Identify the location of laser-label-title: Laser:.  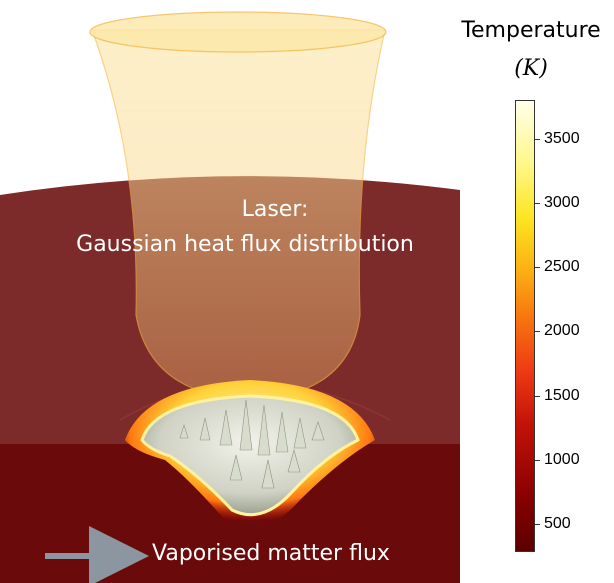
(275, 209).